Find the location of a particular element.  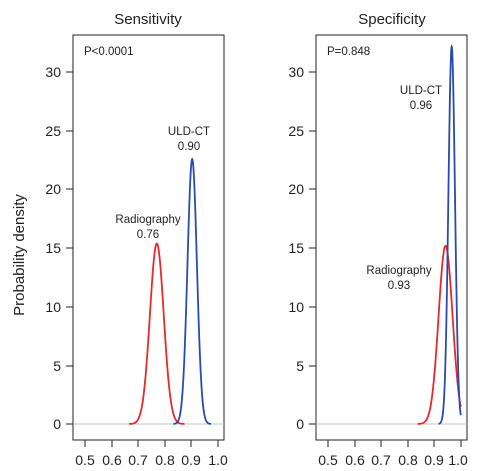

sensitivity-y-axis: 0 5 10 15 20 25 30 is located at coordinates (59, 248).